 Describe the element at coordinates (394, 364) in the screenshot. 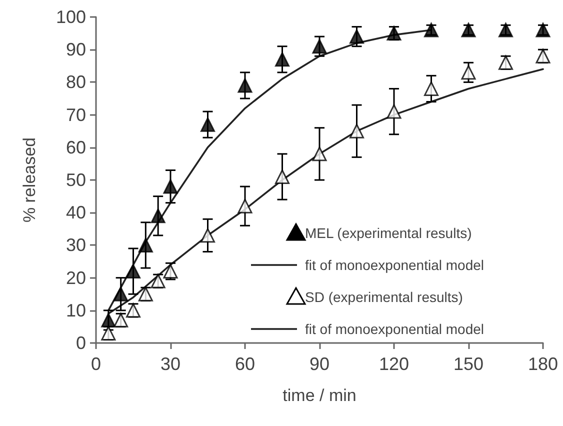

I see `x-tick-label: 120` at that location.